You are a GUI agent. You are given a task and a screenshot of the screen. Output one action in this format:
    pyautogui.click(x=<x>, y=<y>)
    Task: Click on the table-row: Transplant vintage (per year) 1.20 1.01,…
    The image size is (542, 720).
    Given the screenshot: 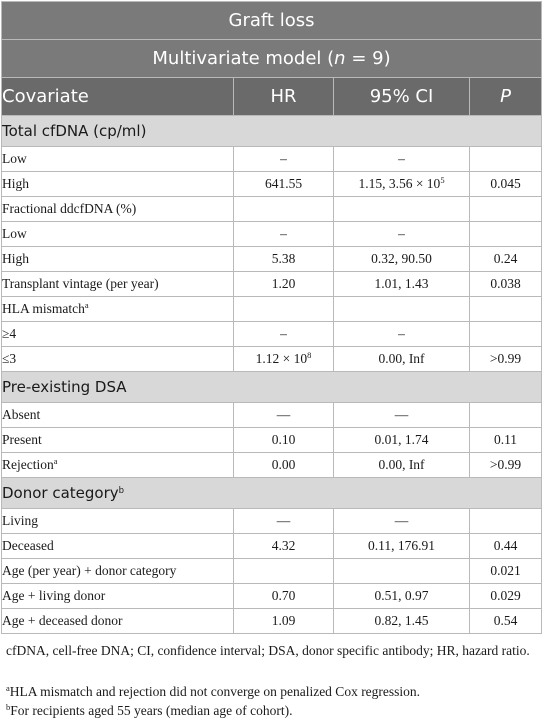 What is the action you would take?
    pyautogui.click(x=271, y=284)
    